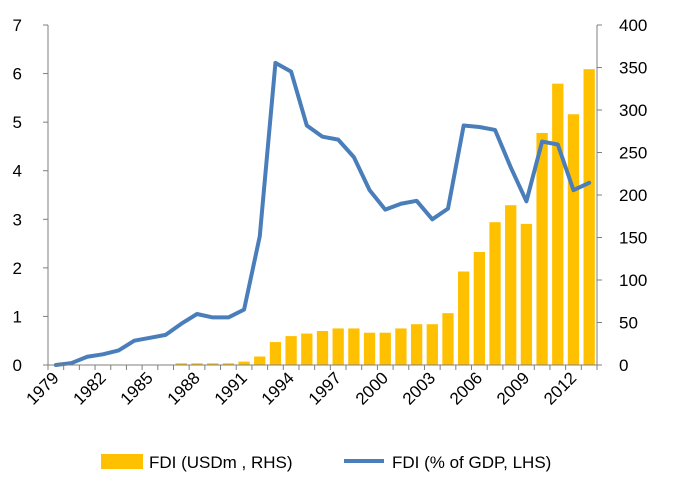 This screenshot has height=485, width=673. What do you see at coordinates (558, 224) in the screenshot?
I see `bar-2011` at bounding box center [558, 224].